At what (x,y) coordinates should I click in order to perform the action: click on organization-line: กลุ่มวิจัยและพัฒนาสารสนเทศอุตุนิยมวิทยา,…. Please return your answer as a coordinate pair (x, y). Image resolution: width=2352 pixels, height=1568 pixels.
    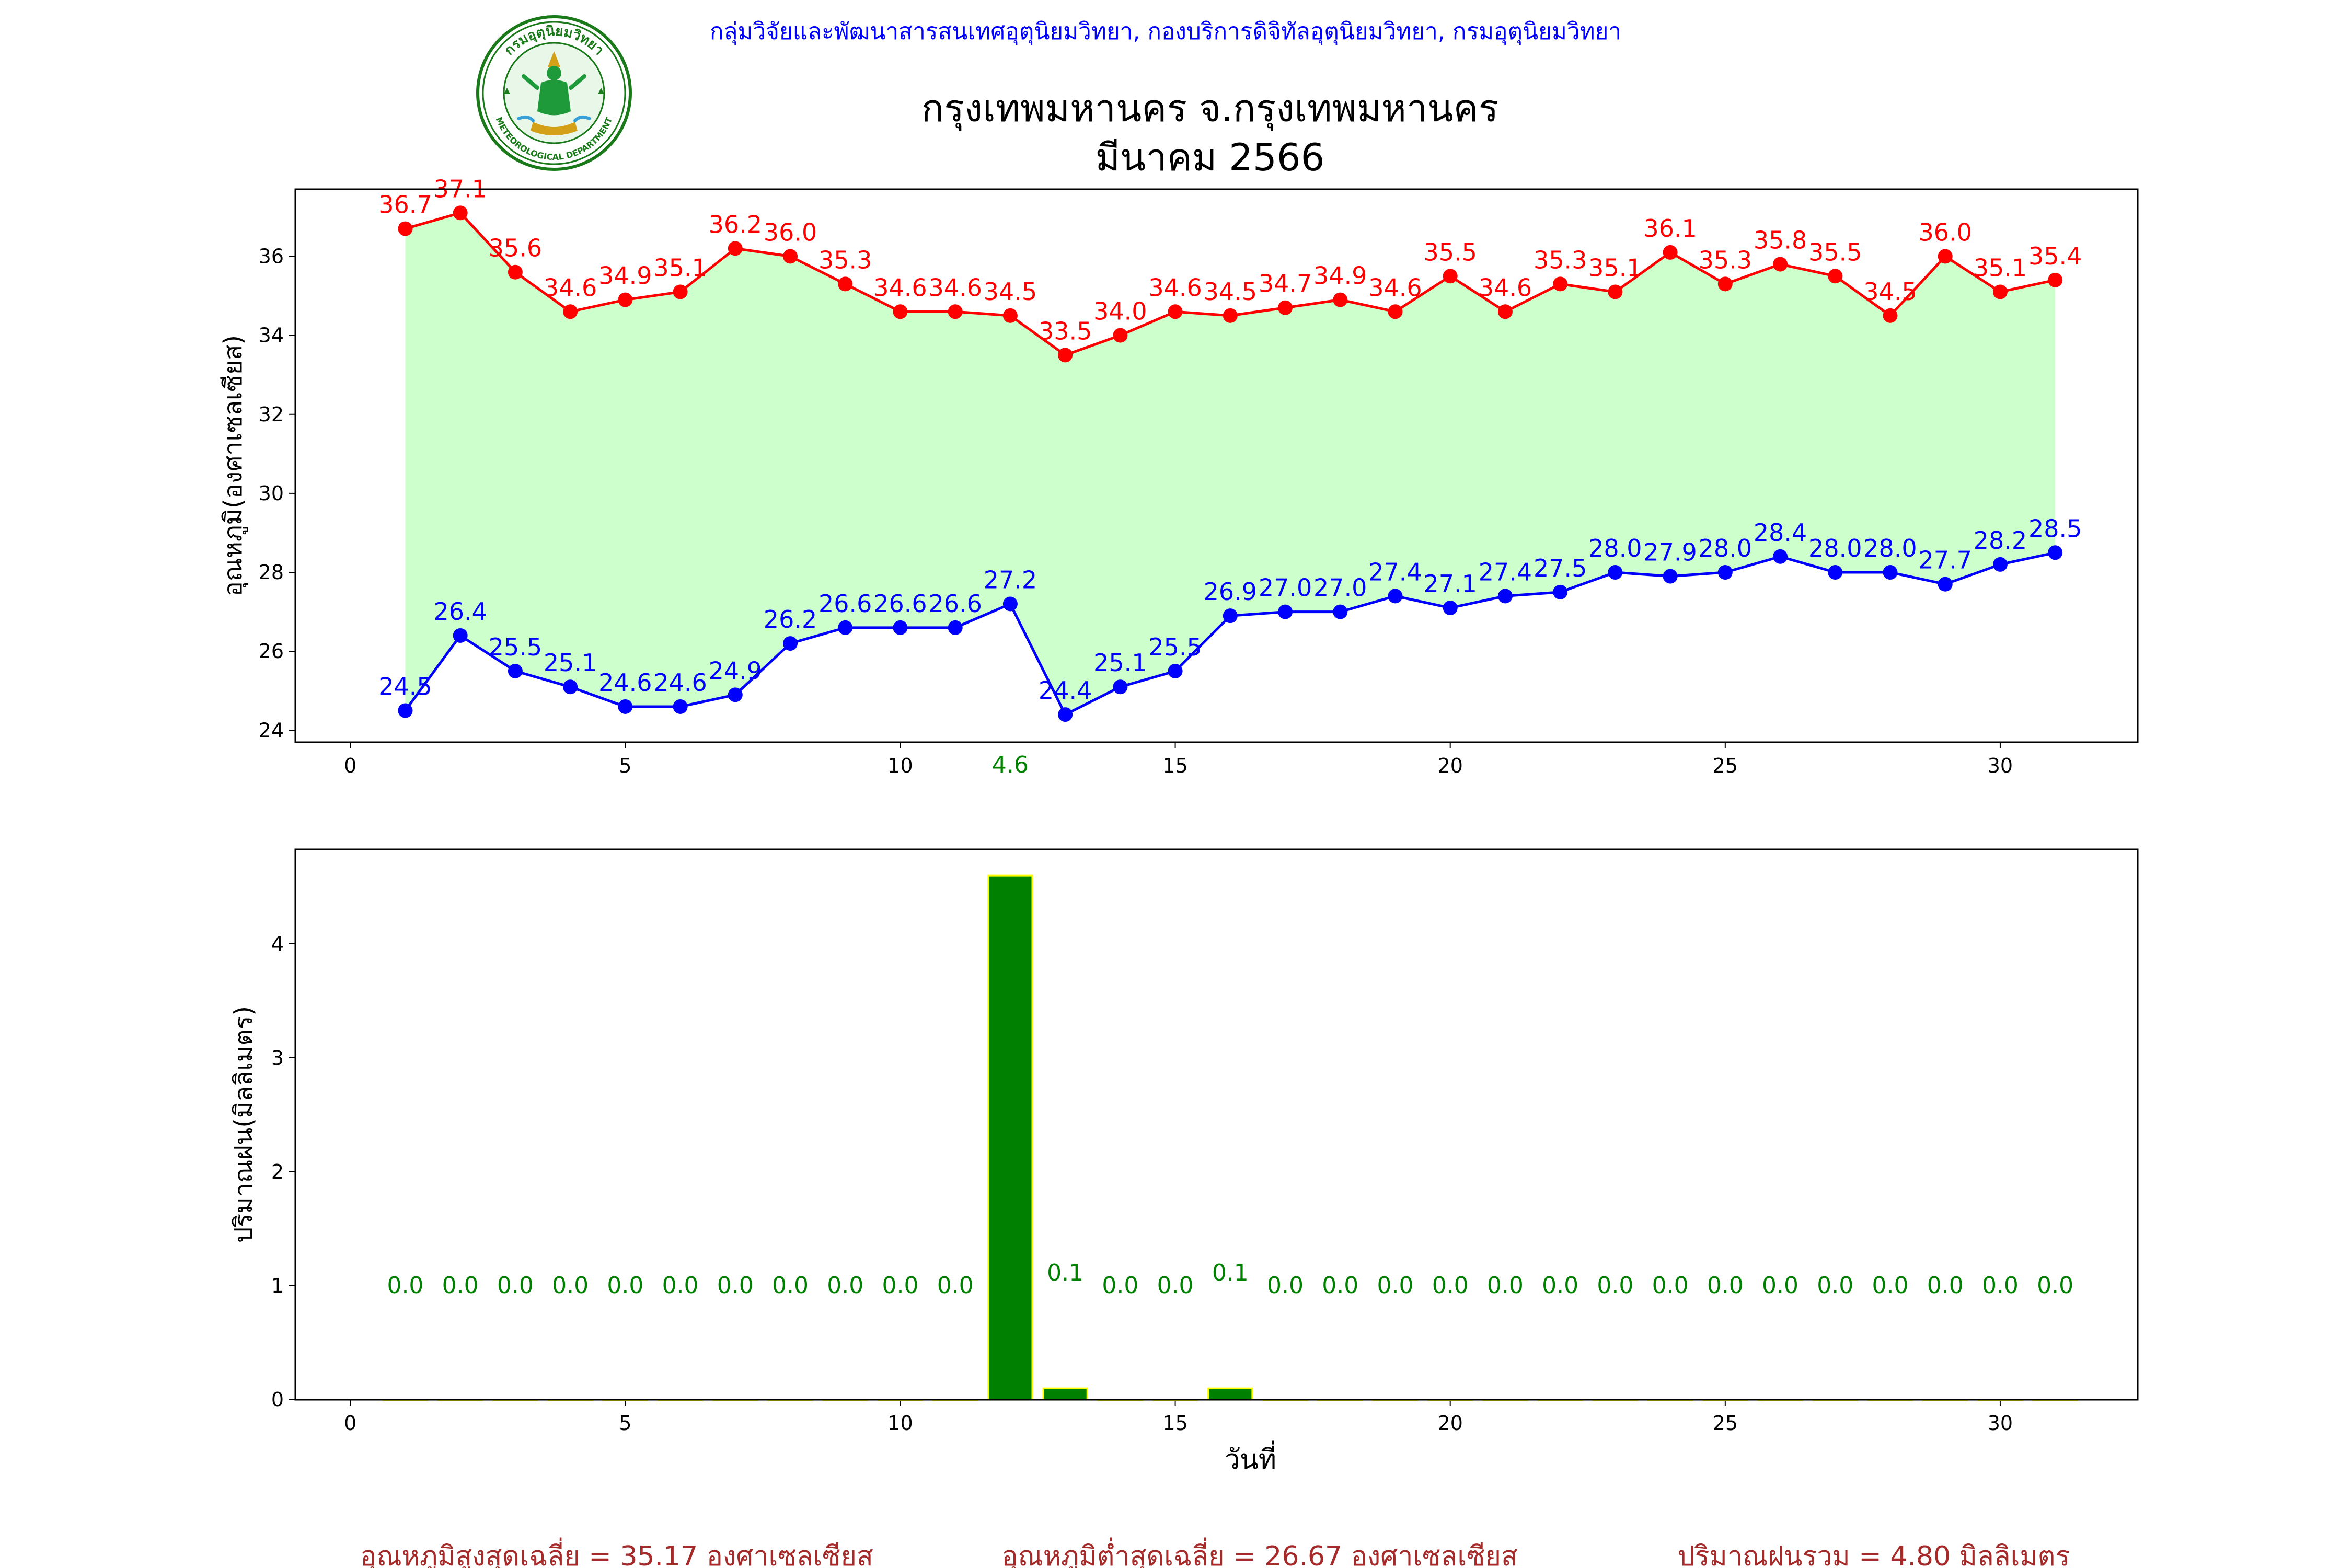
    Looking at the image, I should click on (1165, 31).